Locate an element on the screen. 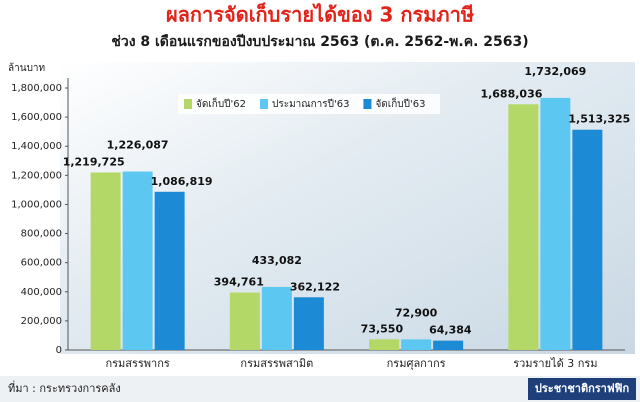 Image resolution: width=640 pixels, height=402 pixels. value-label: 64,384 is located at coordinates (450, 330).